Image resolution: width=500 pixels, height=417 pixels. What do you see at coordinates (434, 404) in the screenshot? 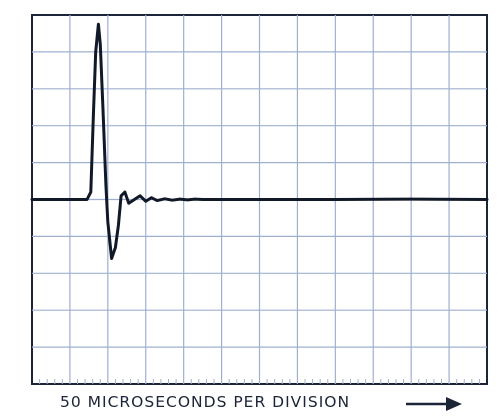
I see `arrow-right-icon` at bounding box center [434, 404].